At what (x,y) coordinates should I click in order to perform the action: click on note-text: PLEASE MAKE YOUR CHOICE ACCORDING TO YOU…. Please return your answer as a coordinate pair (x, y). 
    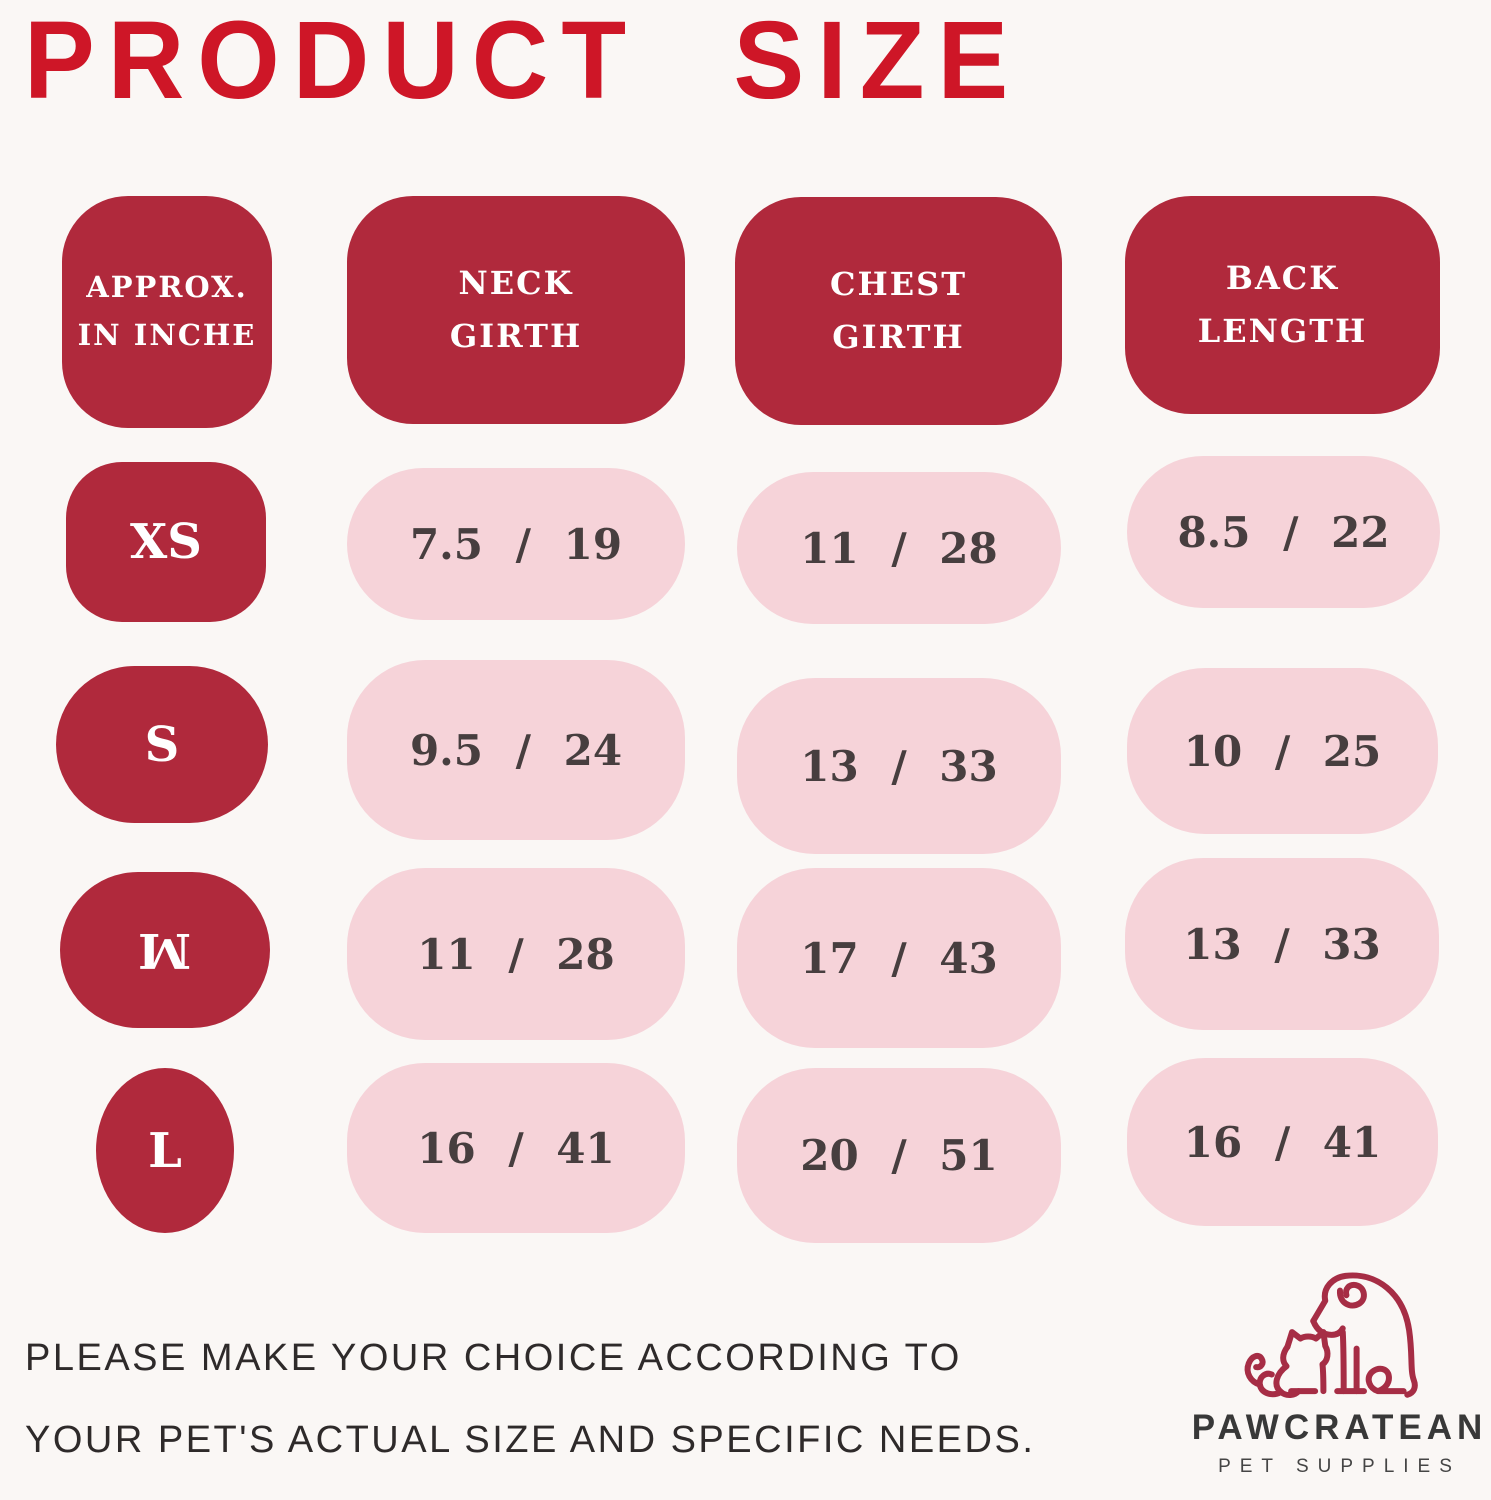
    Looking at the image, I should click on (530, 1399).